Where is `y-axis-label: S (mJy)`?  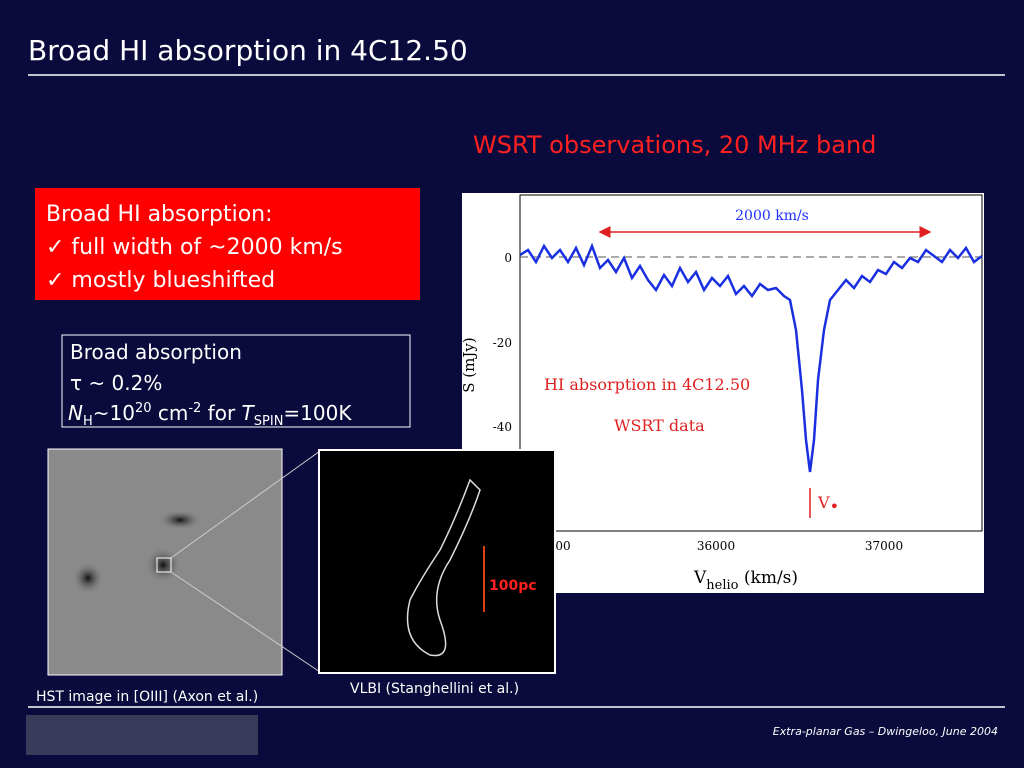 y-axis-label: S (mJy) is located at coordinates (469, 364).